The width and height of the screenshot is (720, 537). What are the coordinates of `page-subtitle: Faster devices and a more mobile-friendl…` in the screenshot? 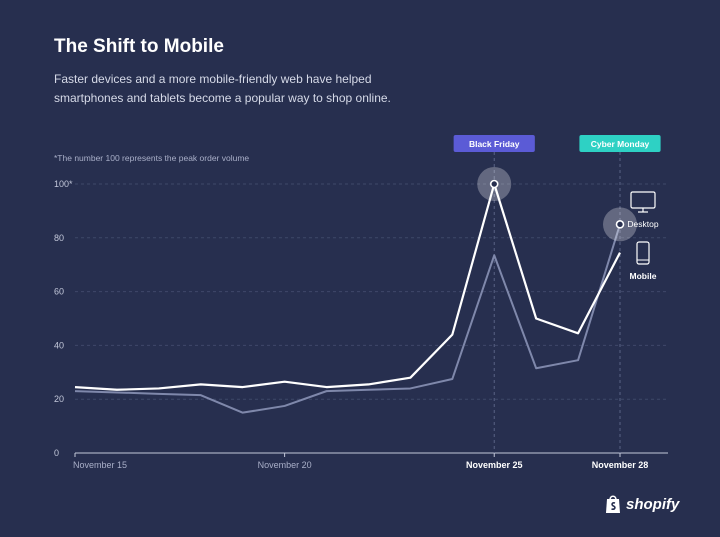 It's located at (222, 88).